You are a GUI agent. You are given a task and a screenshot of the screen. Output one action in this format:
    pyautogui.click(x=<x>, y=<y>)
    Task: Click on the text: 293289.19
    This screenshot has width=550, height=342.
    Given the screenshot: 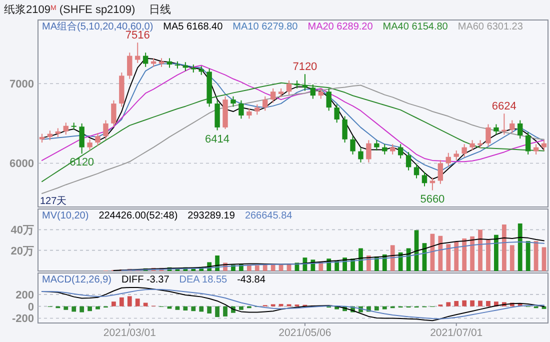 What is the action you would take?
    pyautogui.click(x=212, y=216)
    